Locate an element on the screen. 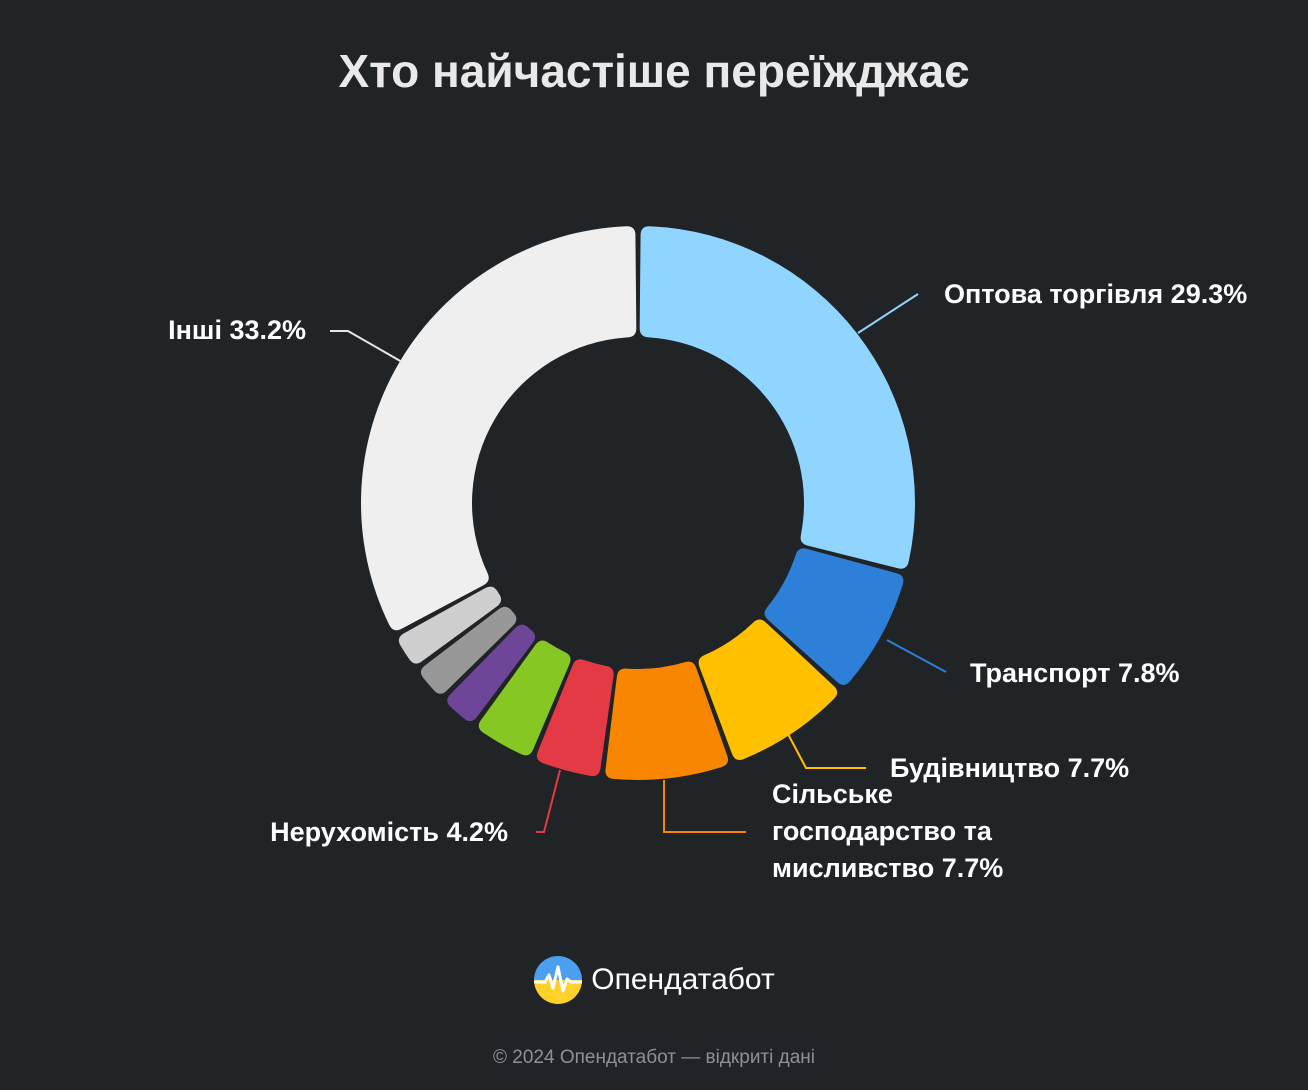 Image resolution: width=1308 pixels, height=1090 pixels. slice-label-line: Будівництво 7.7% is located at coordinates (1009, 768).